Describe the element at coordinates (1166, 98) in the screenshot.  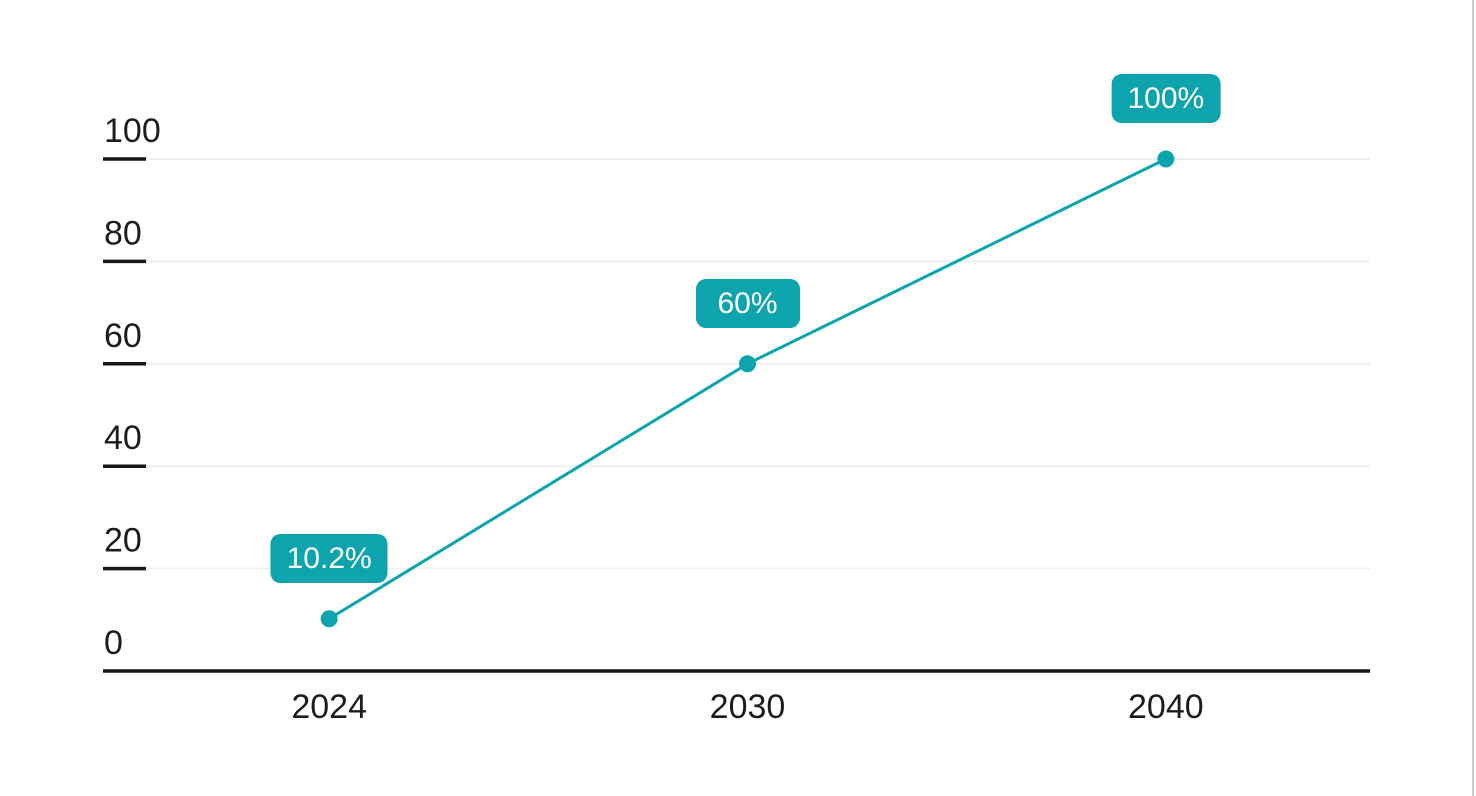
I see `data-point-label: 100%` at that location.